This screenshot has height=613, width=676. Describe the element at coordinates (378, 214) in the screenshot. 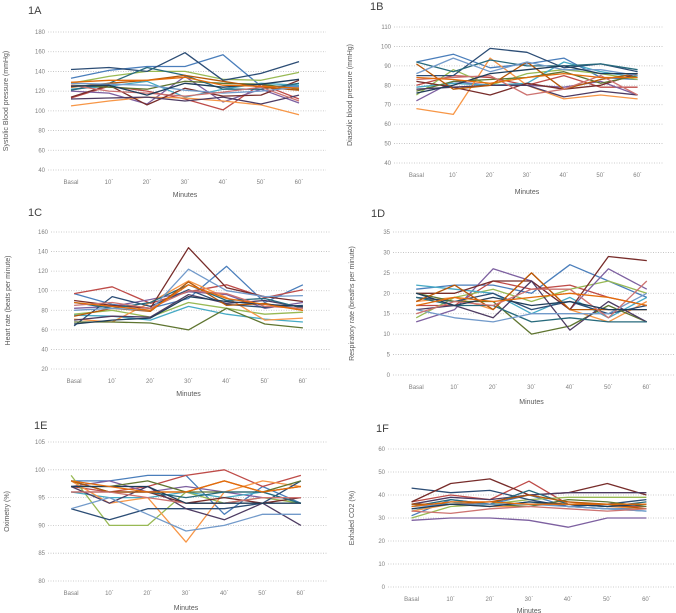

I see `panel-label: 1D` at that location.